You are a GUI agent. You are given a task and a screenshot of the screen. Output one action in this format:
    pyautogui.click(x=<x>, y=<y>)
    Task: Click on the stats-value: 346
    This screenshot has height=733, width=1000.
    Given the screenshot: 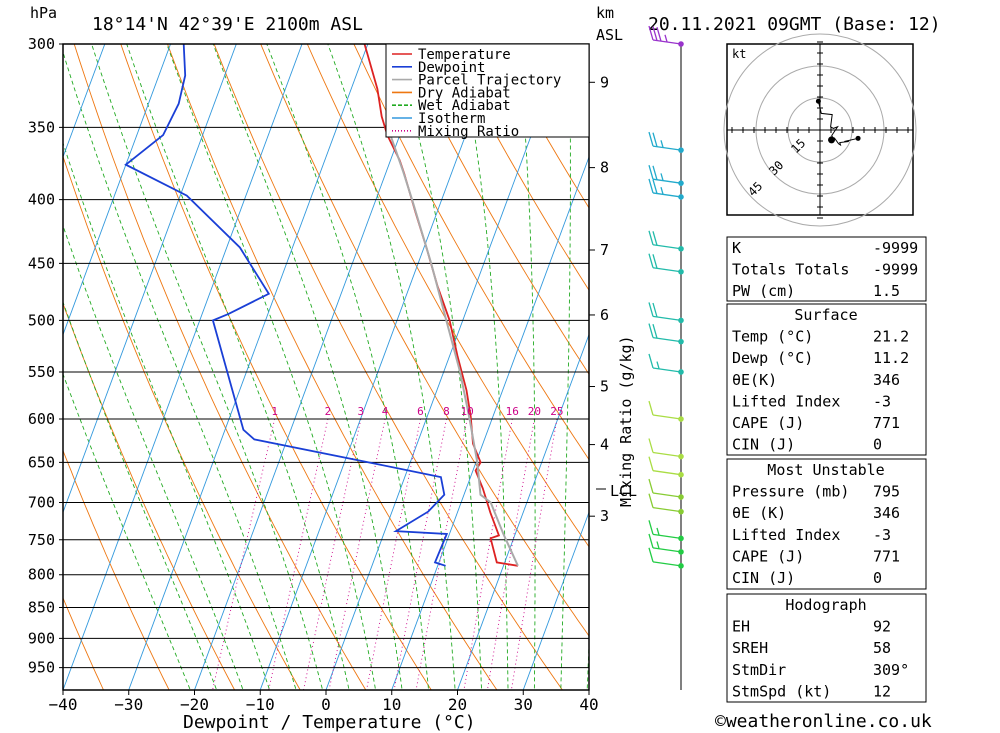 What is the action you would take?
    pyautogui.click(x=886, y=513)
    